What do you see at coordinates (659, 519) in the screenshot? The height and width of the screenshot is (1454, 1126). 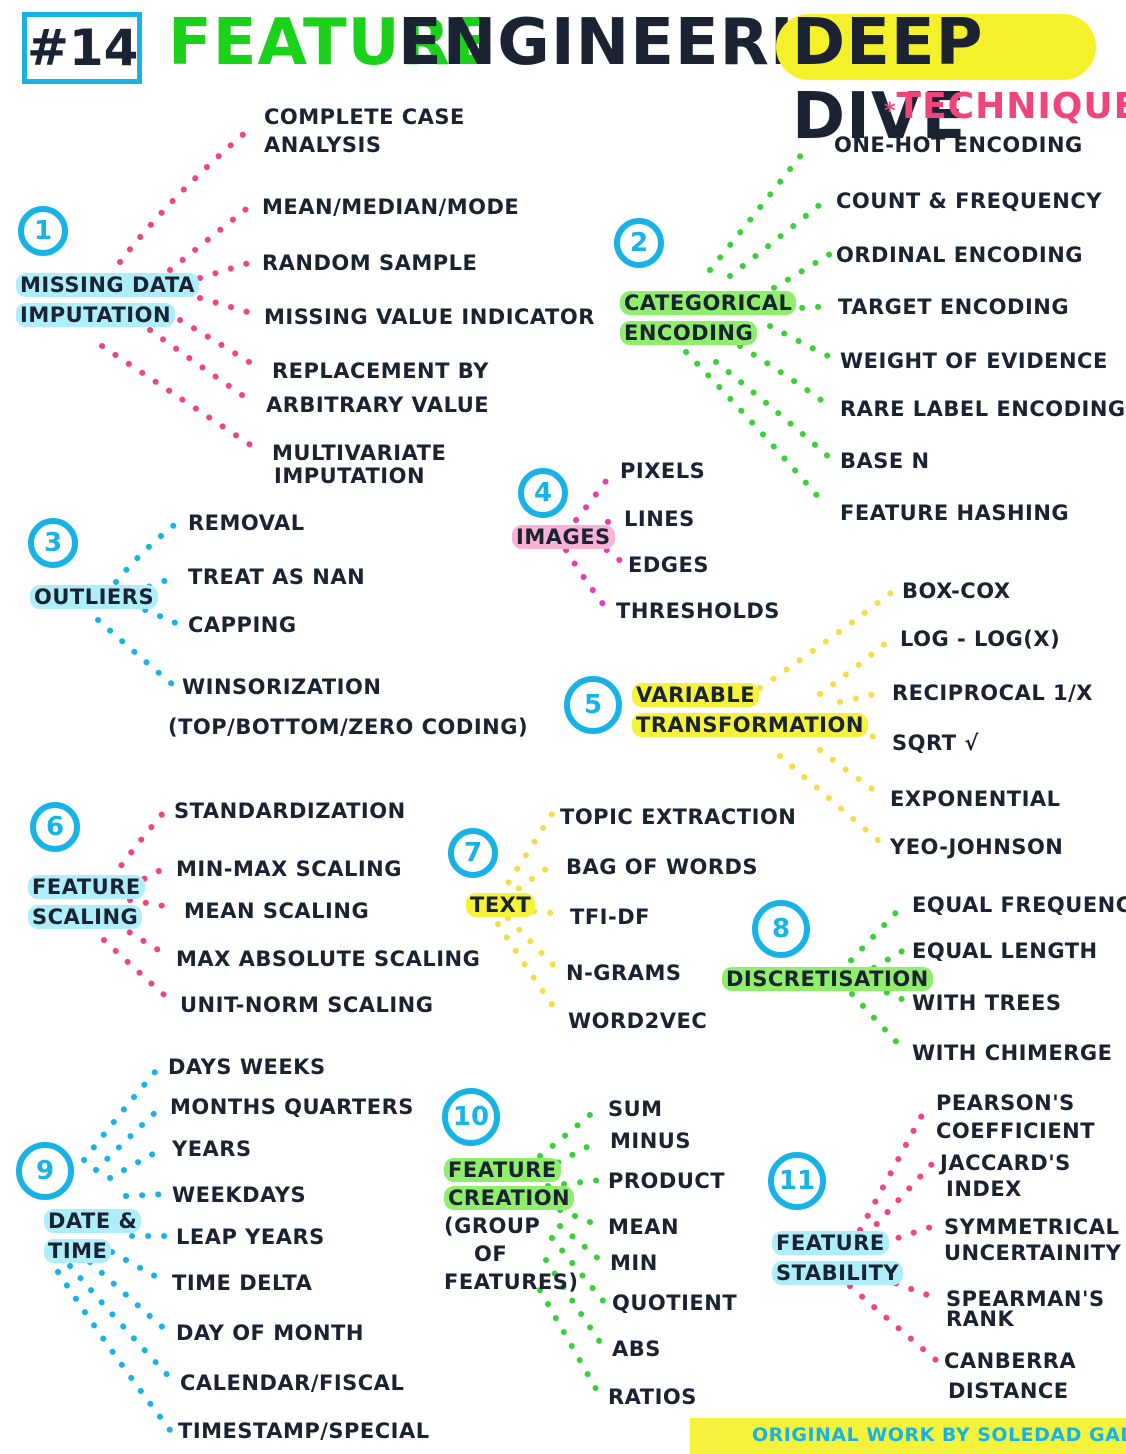 I see `s4-item-lines: Lines` at bounding box center [659, 519].